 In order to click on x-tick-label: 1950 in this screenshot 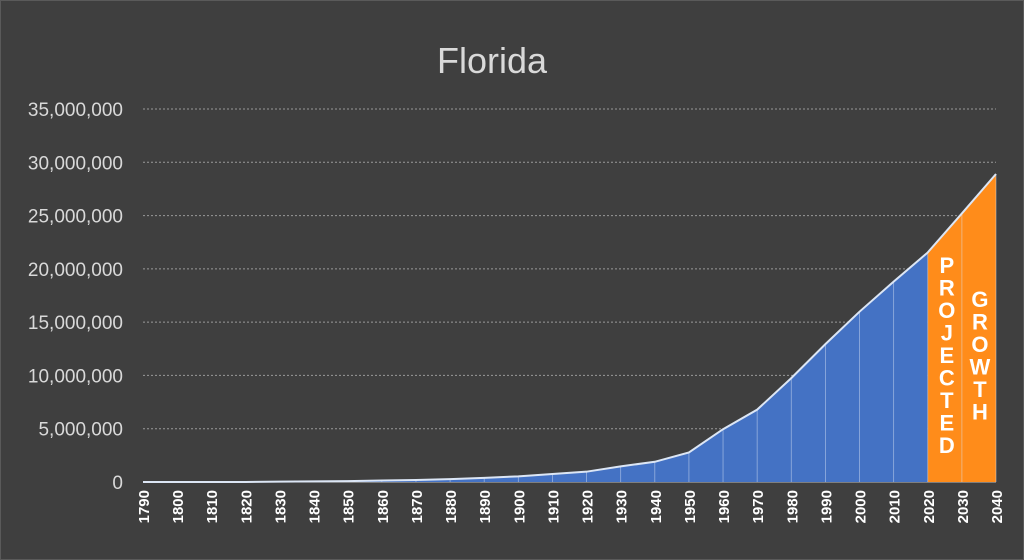, I will do `click(690, 506)`.